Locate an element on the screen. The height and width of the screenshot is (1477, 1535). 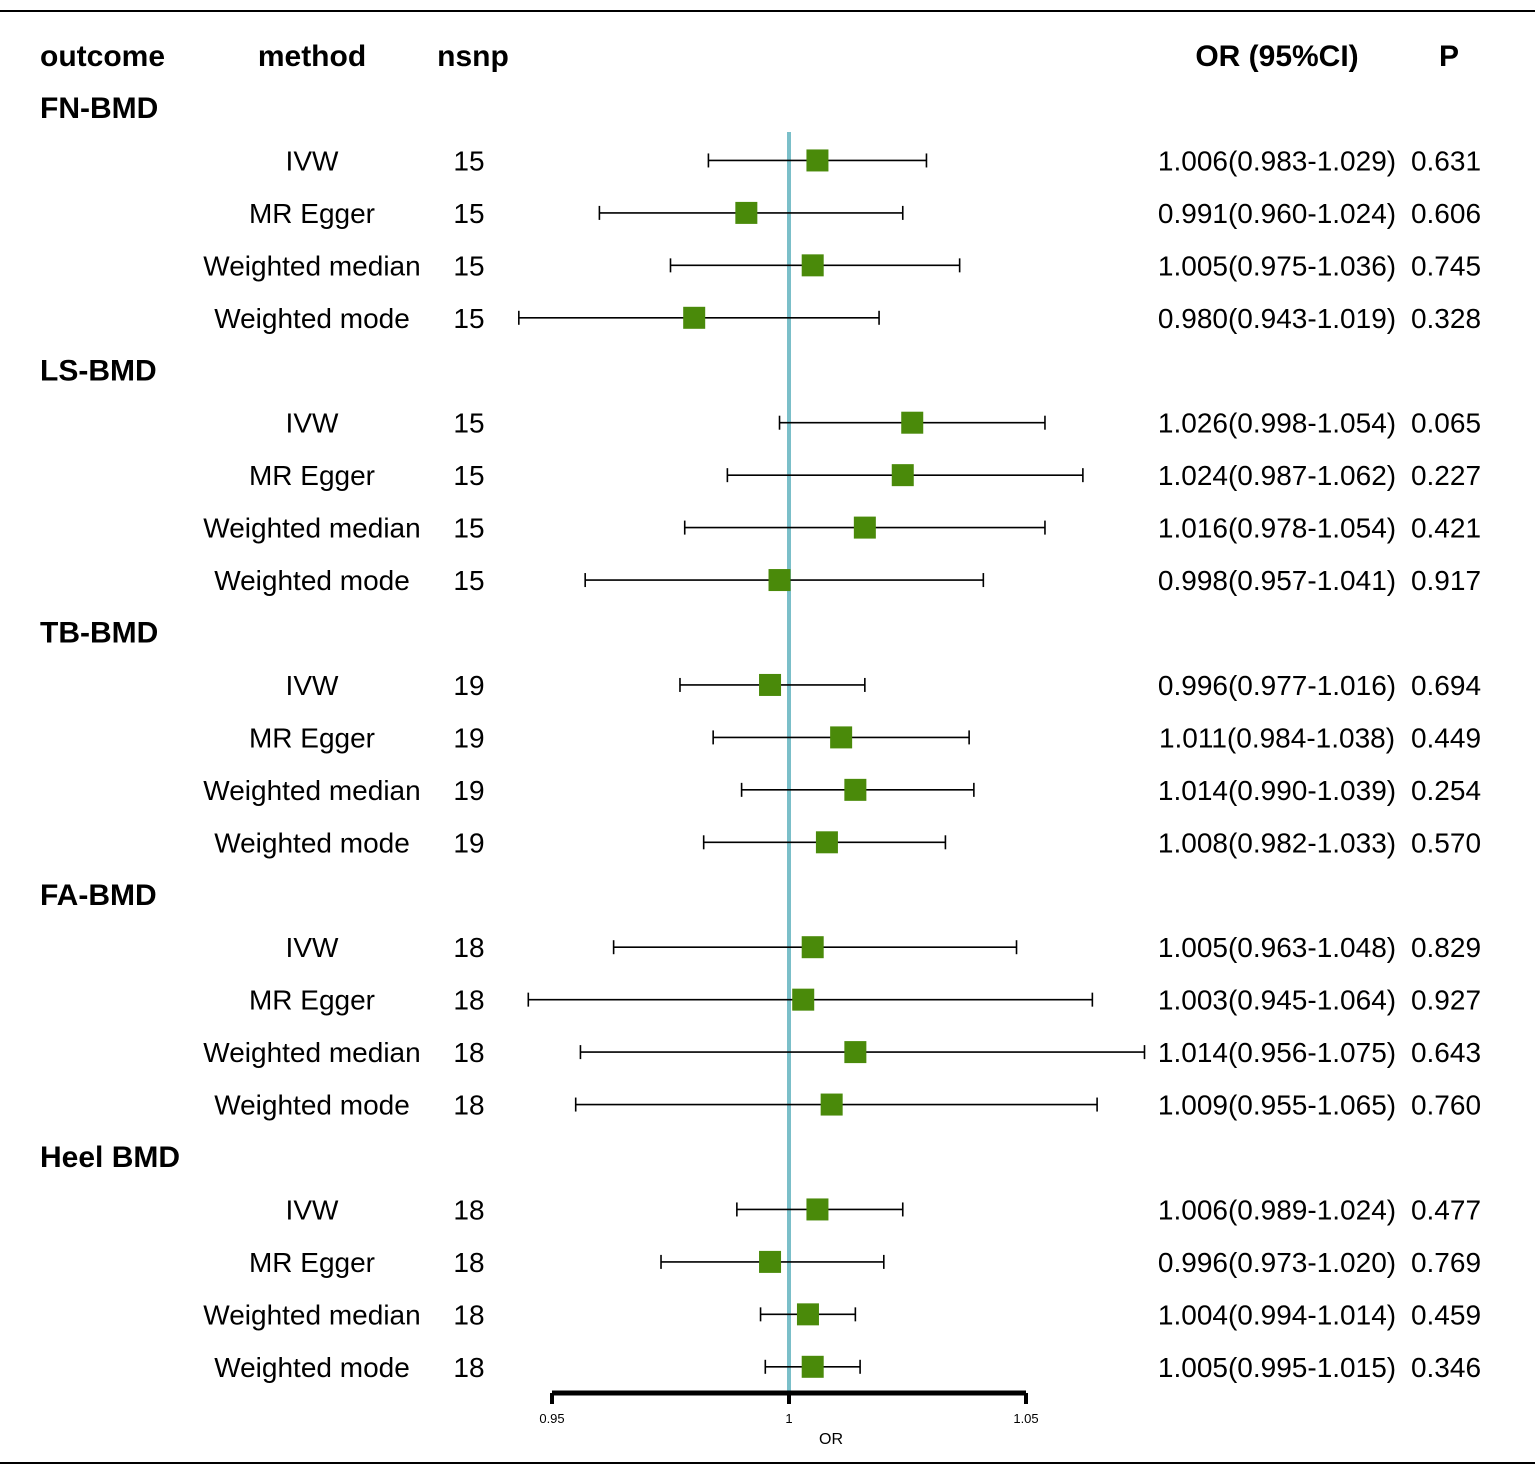
p-value: 0.459 is located at coordinates (1446, 1314).